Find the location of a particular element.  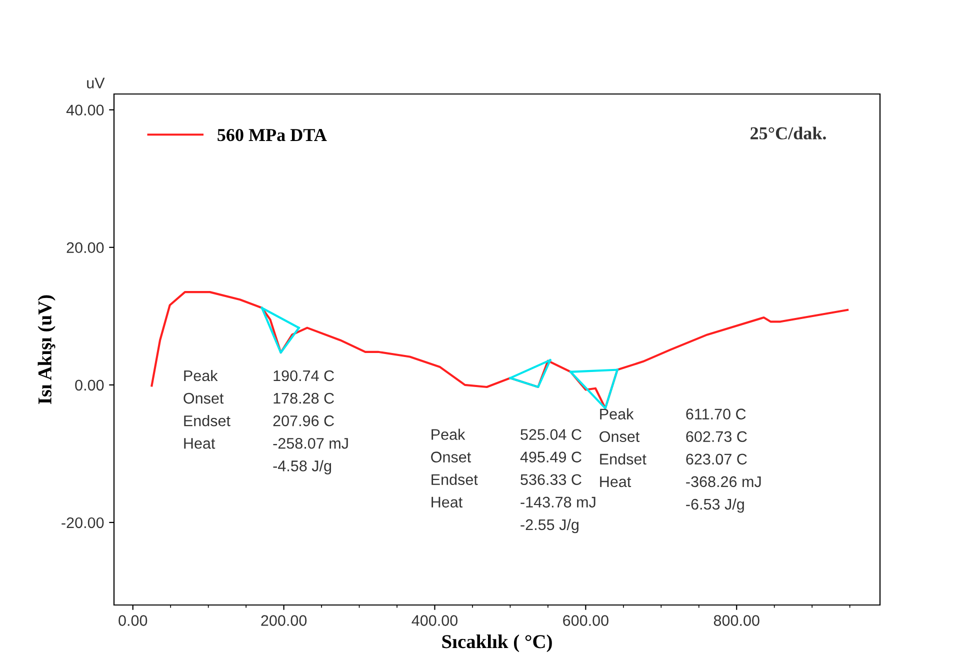

x-tick-label: 400.00 is located at coordinates (435, 620).